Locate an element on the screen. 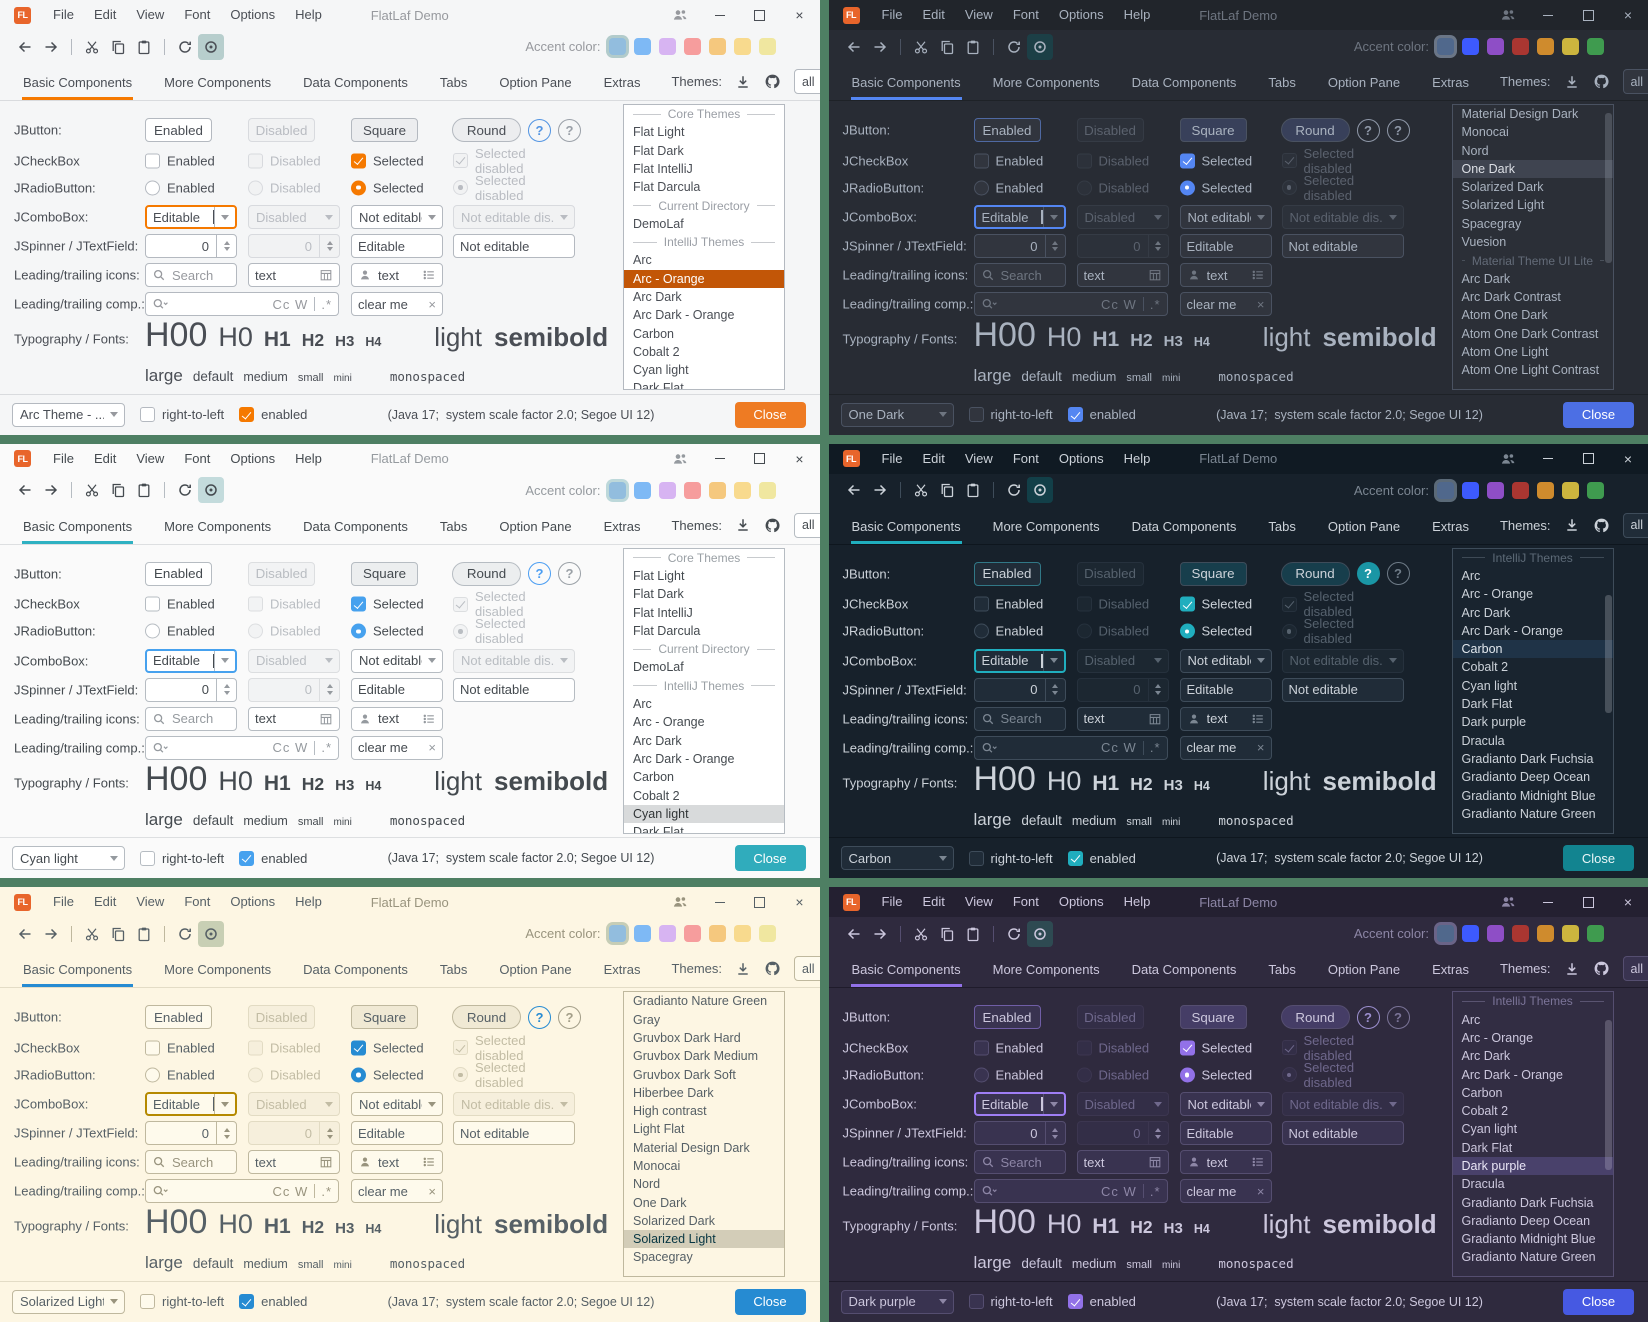  textfield-editable: Editable is located at coordinates (1225, 689).